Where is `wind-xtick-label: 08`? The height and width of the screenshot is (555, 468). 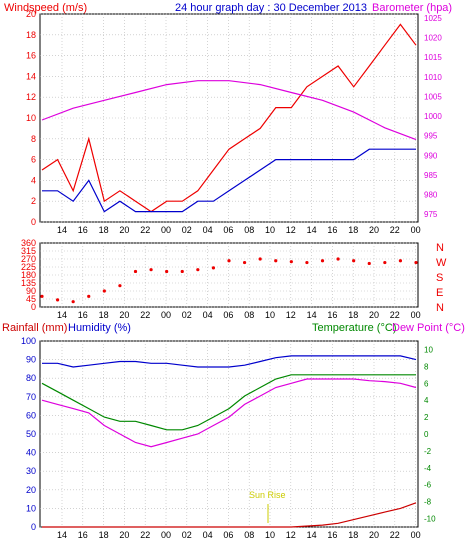
wind-xtick-label: 08 is located at coordinates (249, 230).